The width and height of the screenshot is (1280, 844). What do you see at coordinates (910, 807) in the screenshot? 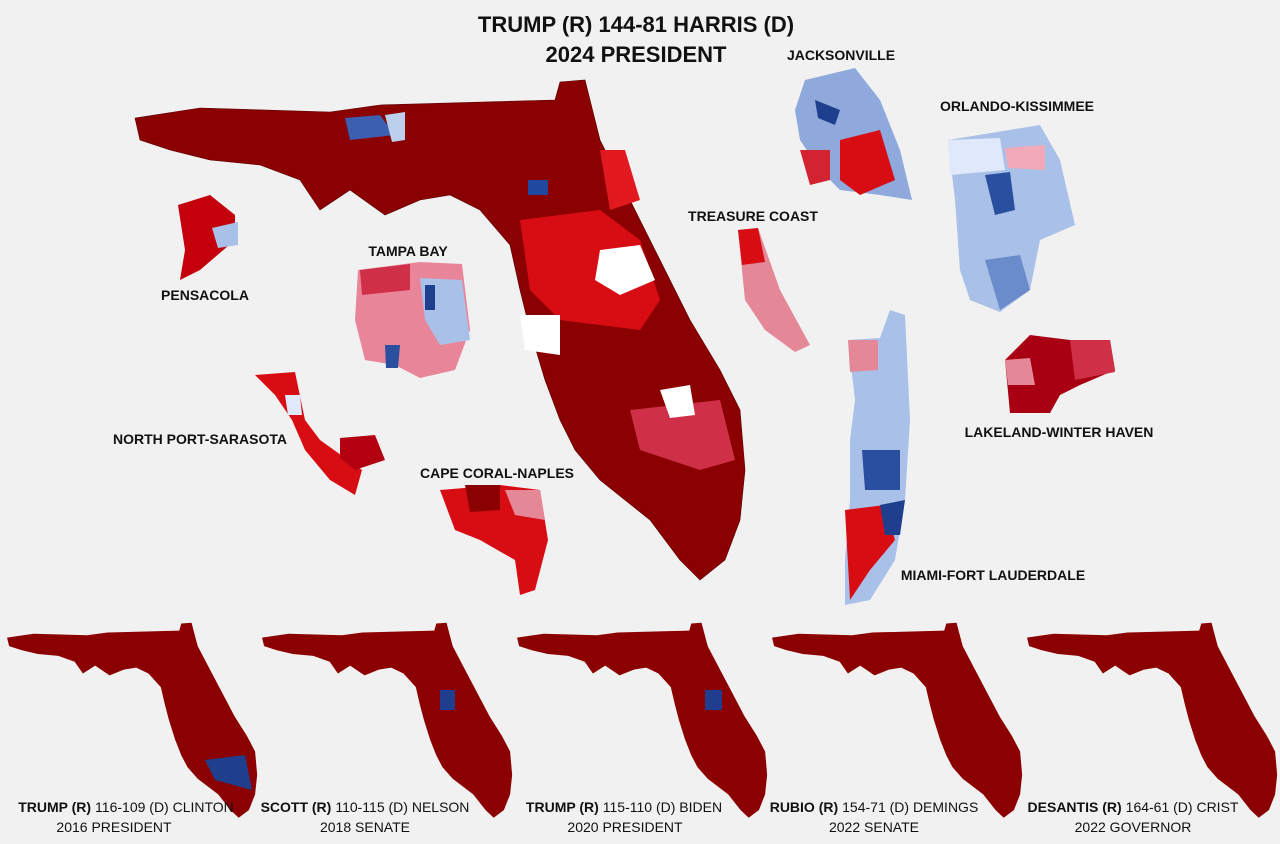
I see `result: 154-71 (D) DEMINGS` at bounding box center [910, 807].